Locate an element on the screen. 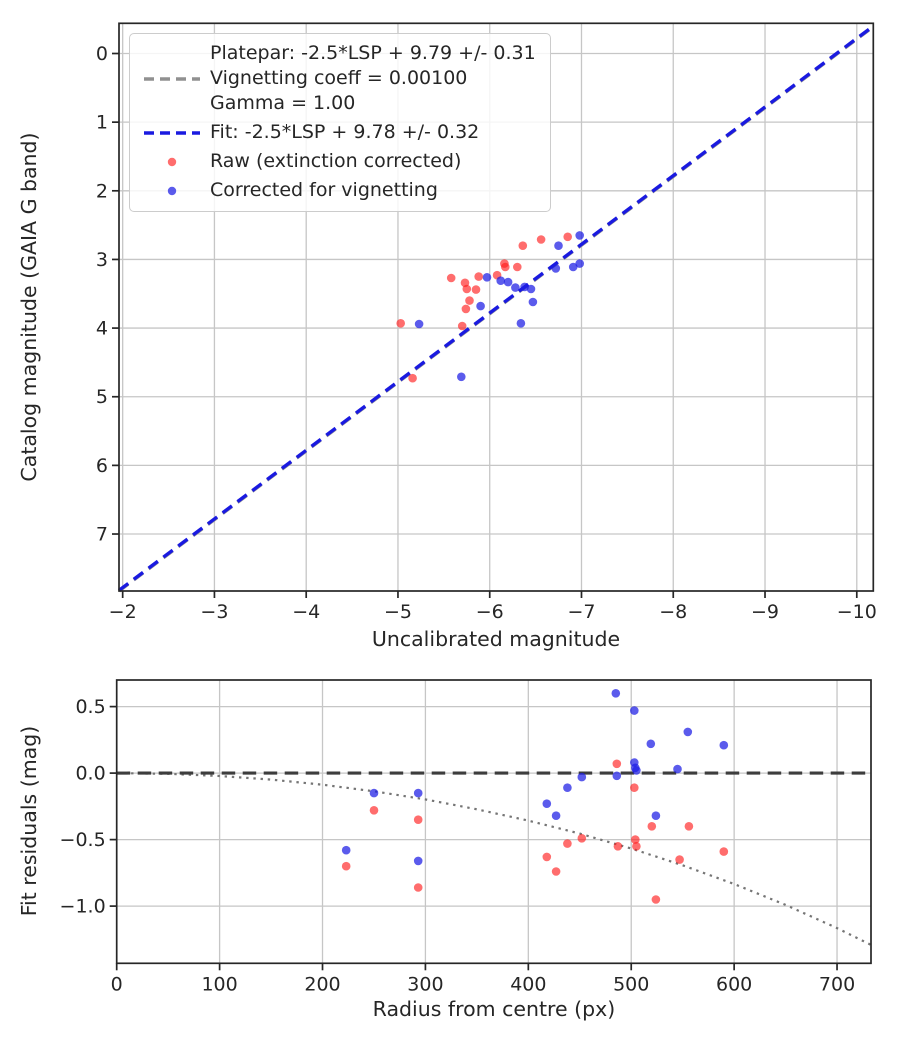  x-tick-label: 100 is located at coordinates (219, 984).